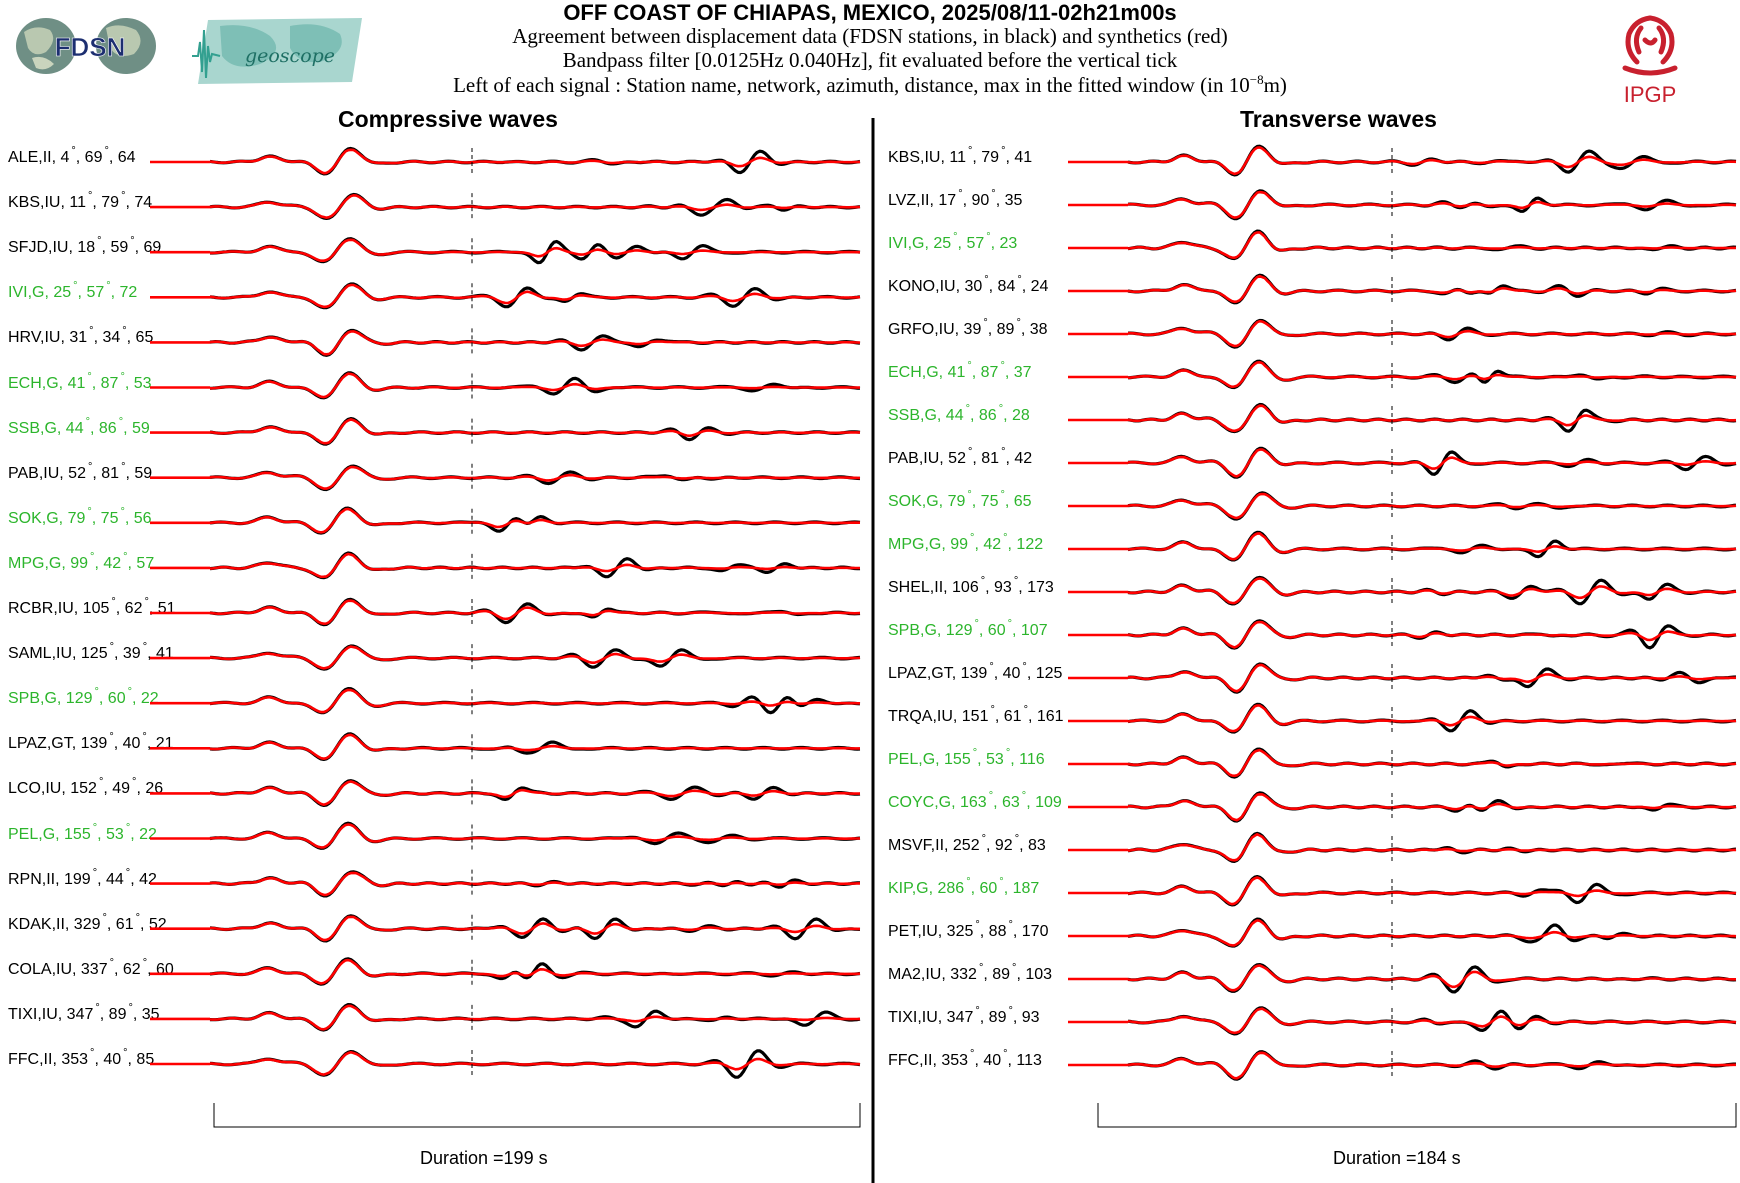  What do you see at coordinates (1018, 372) in the screenshot?
I see `station-max: , 37` at bounding box center [1018, 372].